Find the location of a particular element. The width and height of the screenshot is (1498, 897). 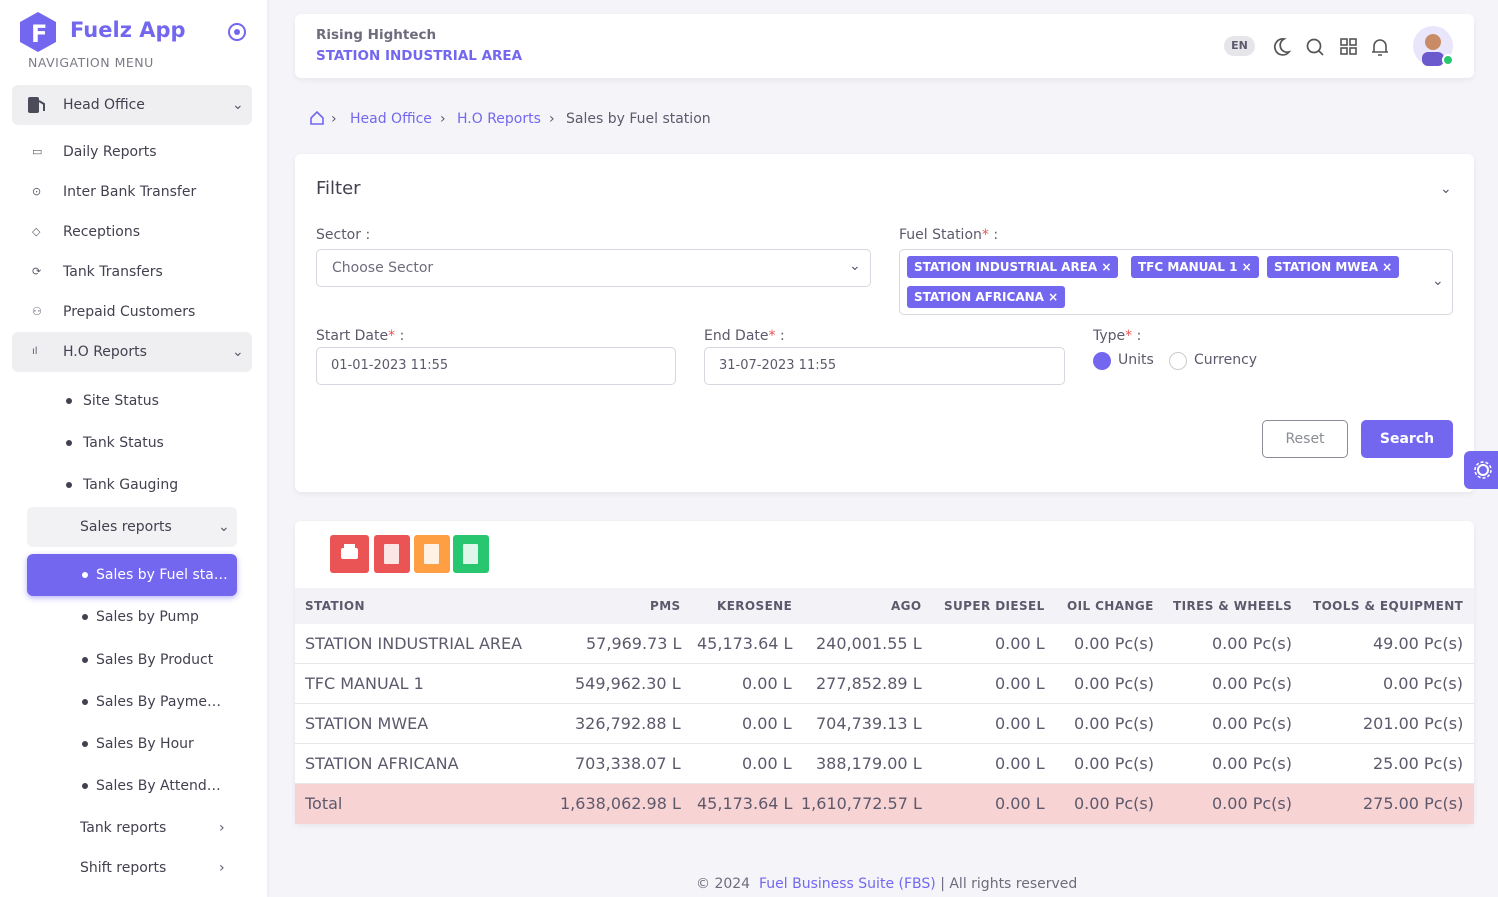

search-button: Search is located at coordinates (1407, 439).